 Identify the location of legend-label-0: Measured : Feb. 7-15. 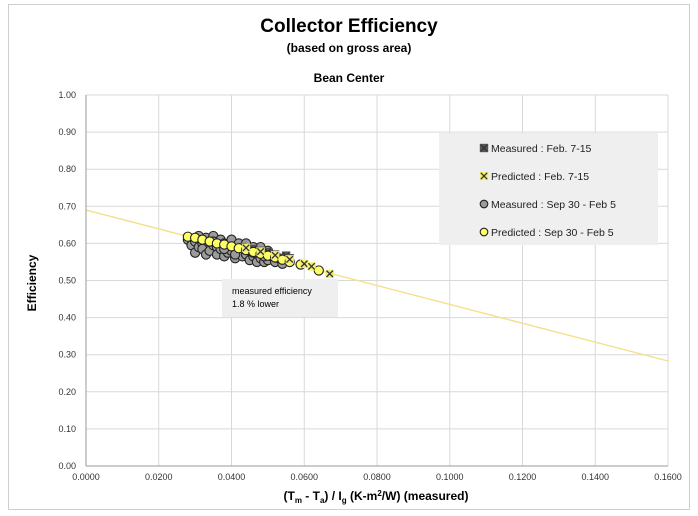
(541, 149).